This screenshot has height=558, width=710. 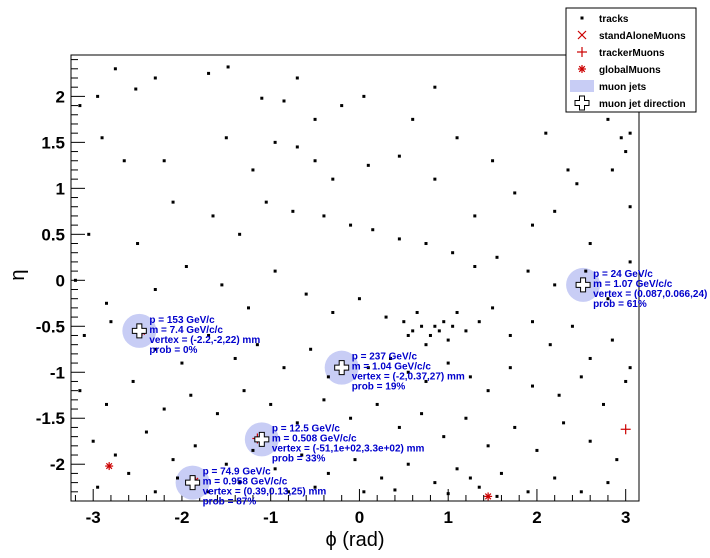 I want to click on jet-annotation-vertex: vertex = (0.39,0.13,25) mm, so click(x=265, y=492).